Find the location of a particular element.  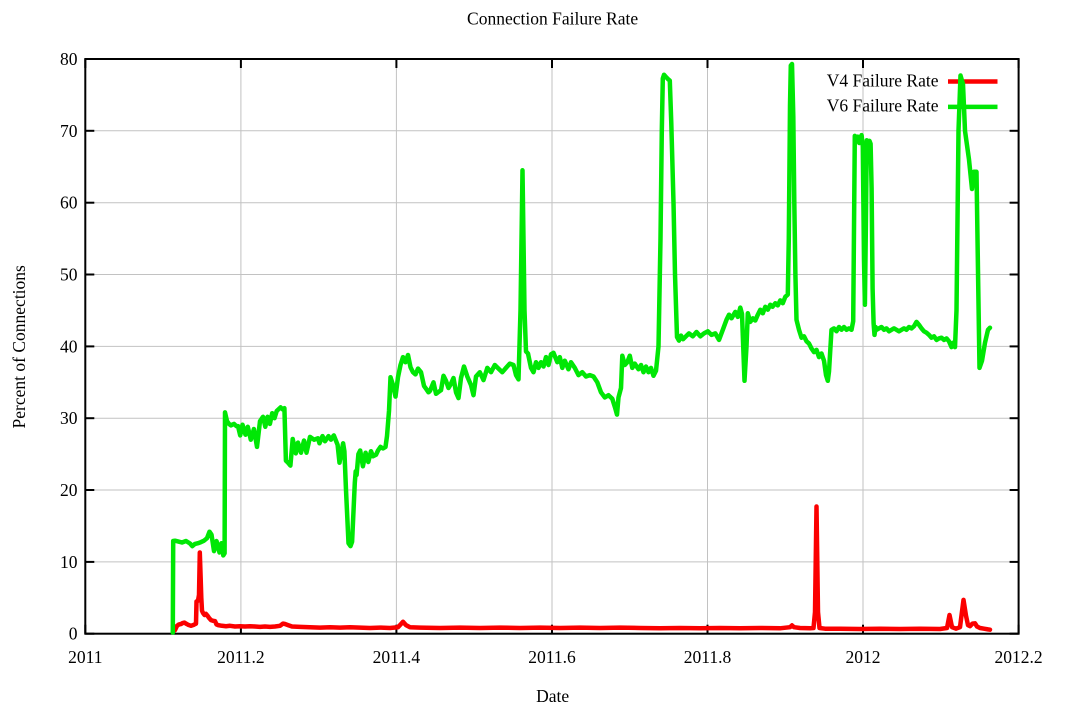

svg-text: Date is located at coordinates (552, 696).